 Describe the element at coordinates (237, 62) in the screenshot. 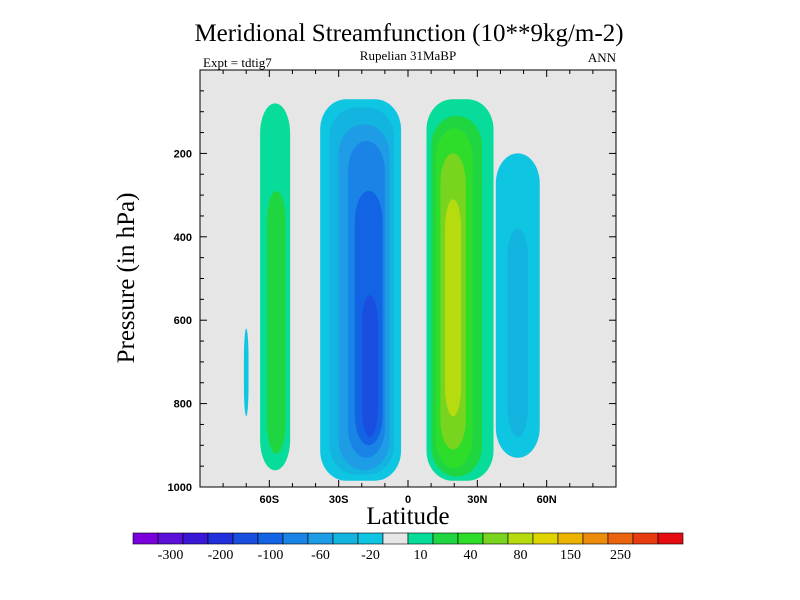

I see `experiment-label: Expt = tdtig7` at that location.